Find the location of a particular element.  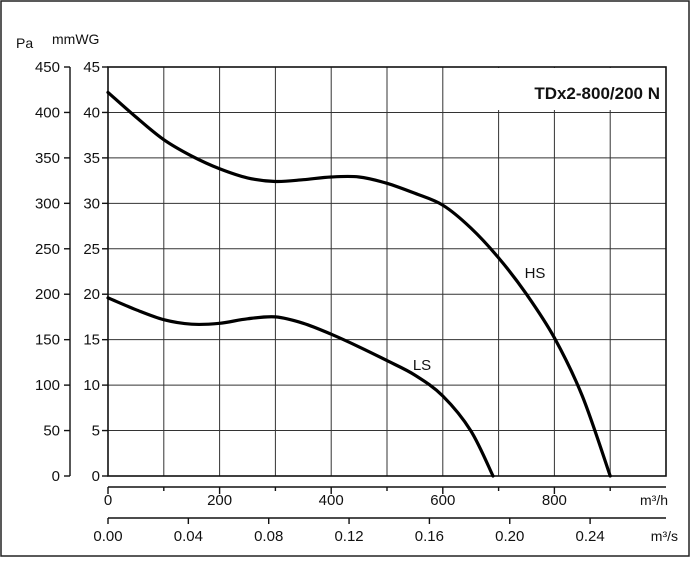

flow-m3s-tick-label: 0.00 is located at coordinates (107, 536).